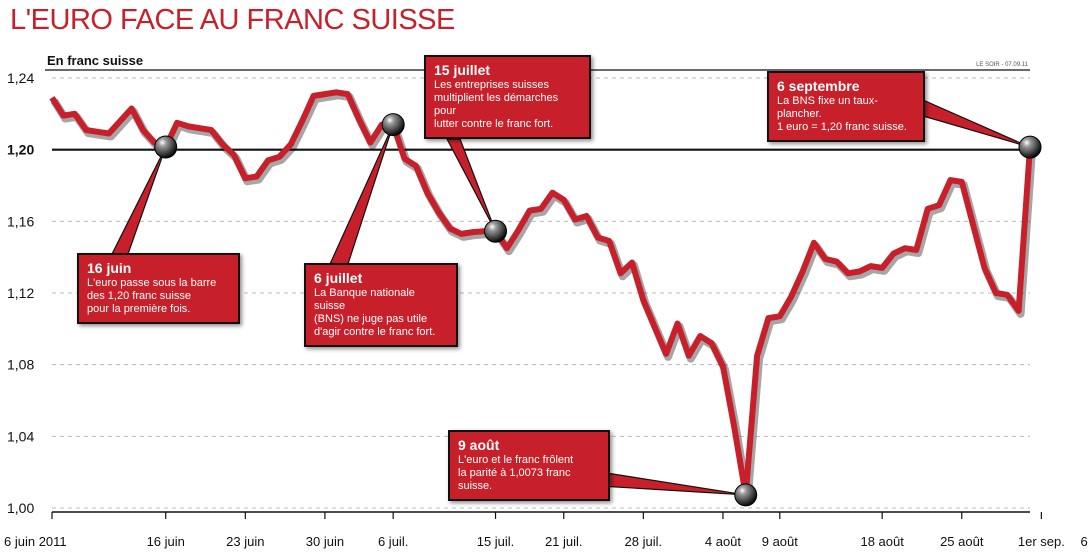 Image resolution: width=1089 pixels, height=560 pixels. What do you see at coordinates (20, 221) in the screenshot?
I see `y-tick-label: 1,16` at bounding box center [20, 221].